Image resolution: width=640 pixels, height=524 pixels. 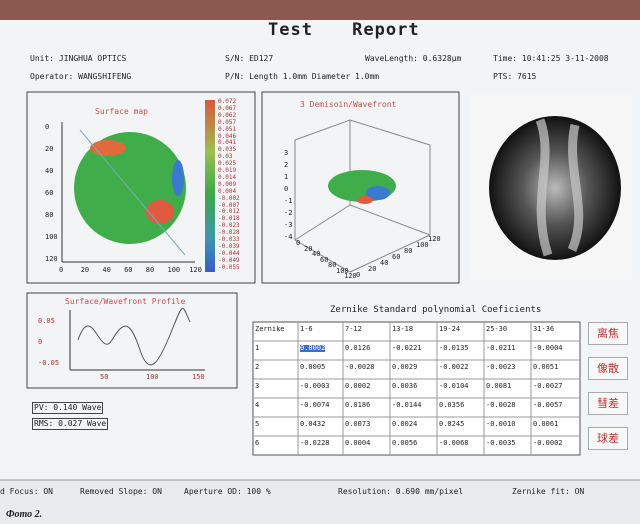 I want to click on caption: Фото 2., so click(x=24, y=514).